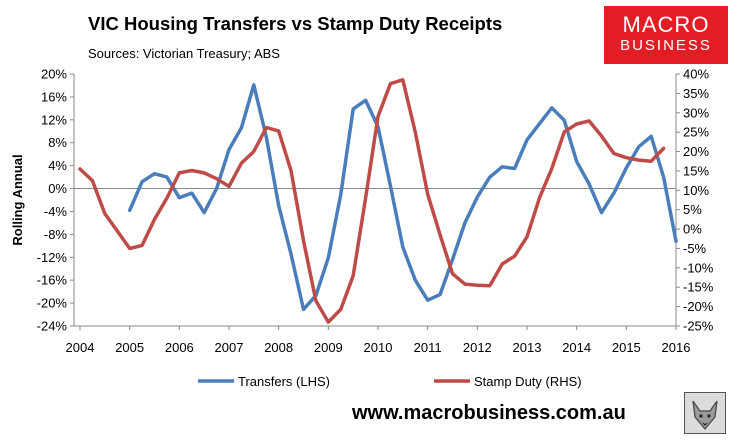 The height and width of the screenshot is (440, 739). Describe the element at coordinates (696, 132) in the screenshot. I see `y-right-tick-label: 25%` at that location.